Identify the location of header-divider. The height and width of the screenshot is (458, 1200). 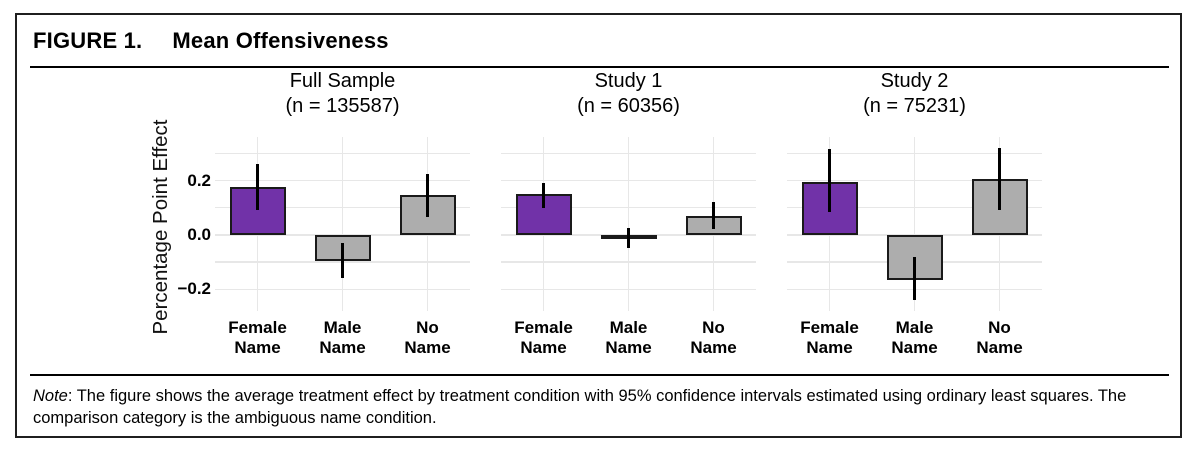
(599, 67).